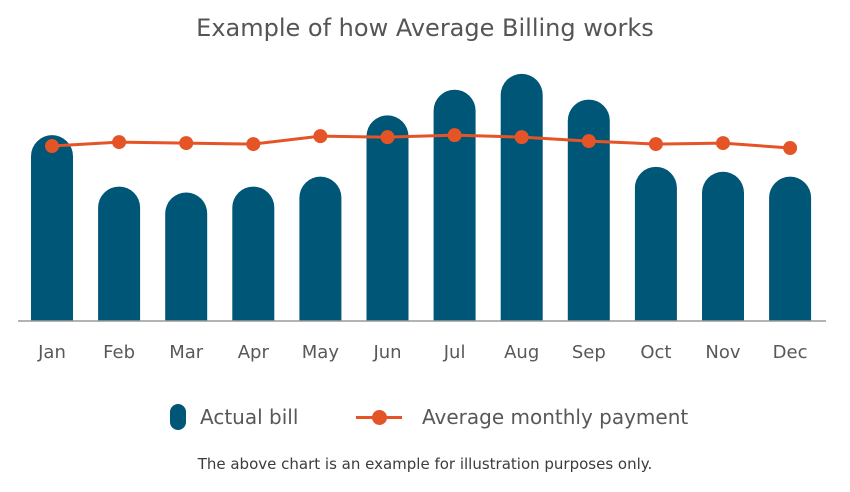 The width and height of the screenshot is (850, 492). I want to click on bar-mar, so click(186, 256).